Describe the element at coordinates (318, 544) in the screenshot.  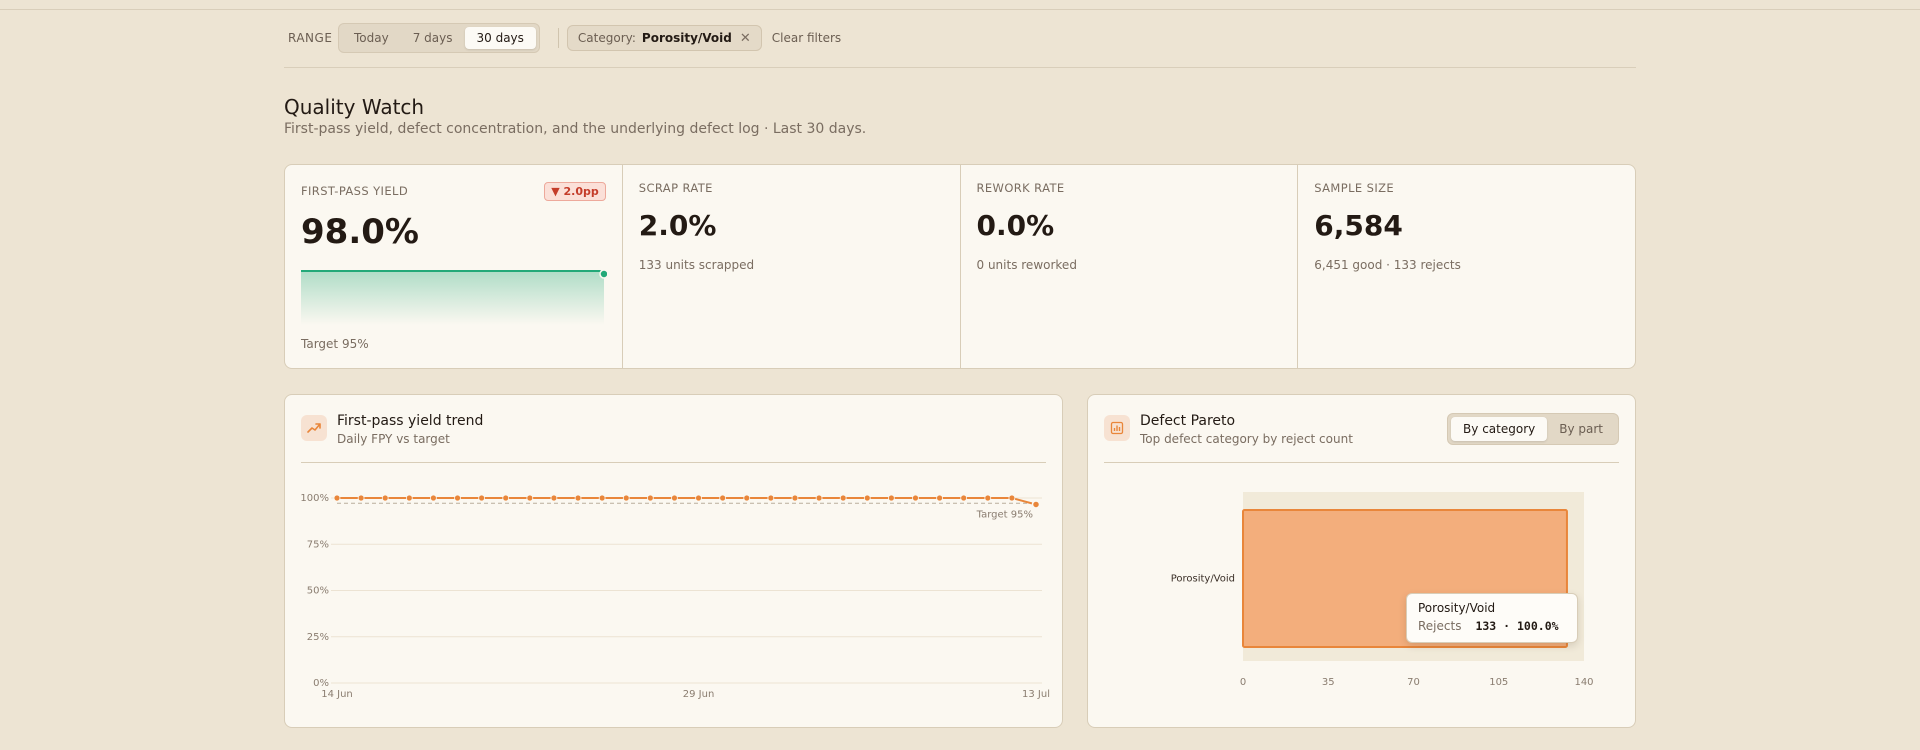
I see `y-tick-label: 75%` at that location.